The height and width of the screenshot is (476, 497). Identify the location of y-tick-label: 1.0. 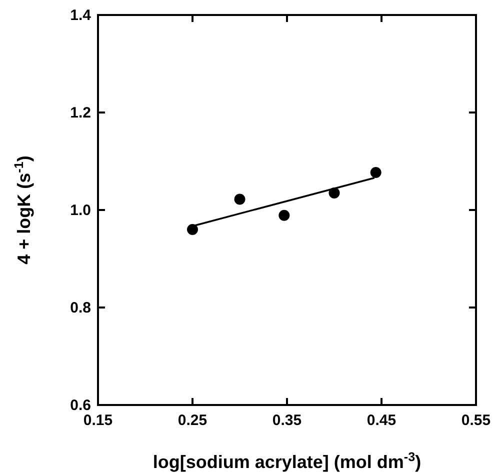
(80, 210).